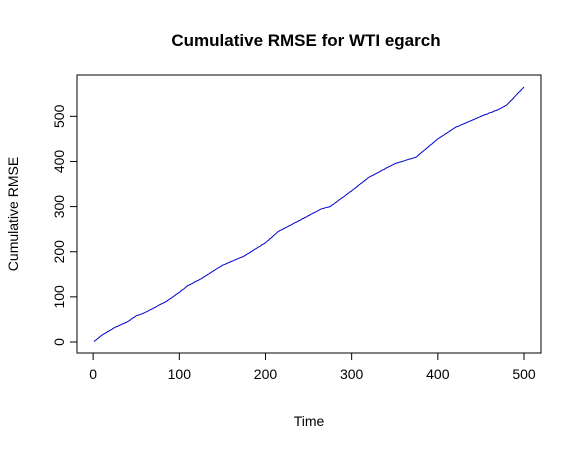 The width and height of the screenshot is (580, 450). I want to click on chart-title: Cumulative RMSE for WTI egarch, so click(305, 40).